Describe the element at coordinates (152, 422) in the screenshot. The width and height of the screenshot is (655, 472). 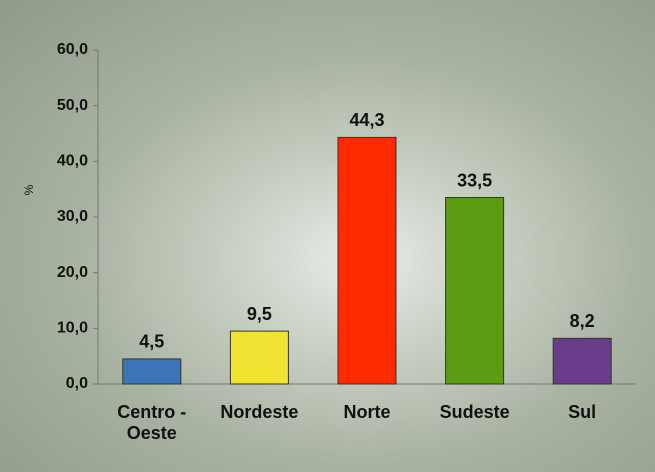
I see `x-tick-label: Centro - Oeste` at that location.